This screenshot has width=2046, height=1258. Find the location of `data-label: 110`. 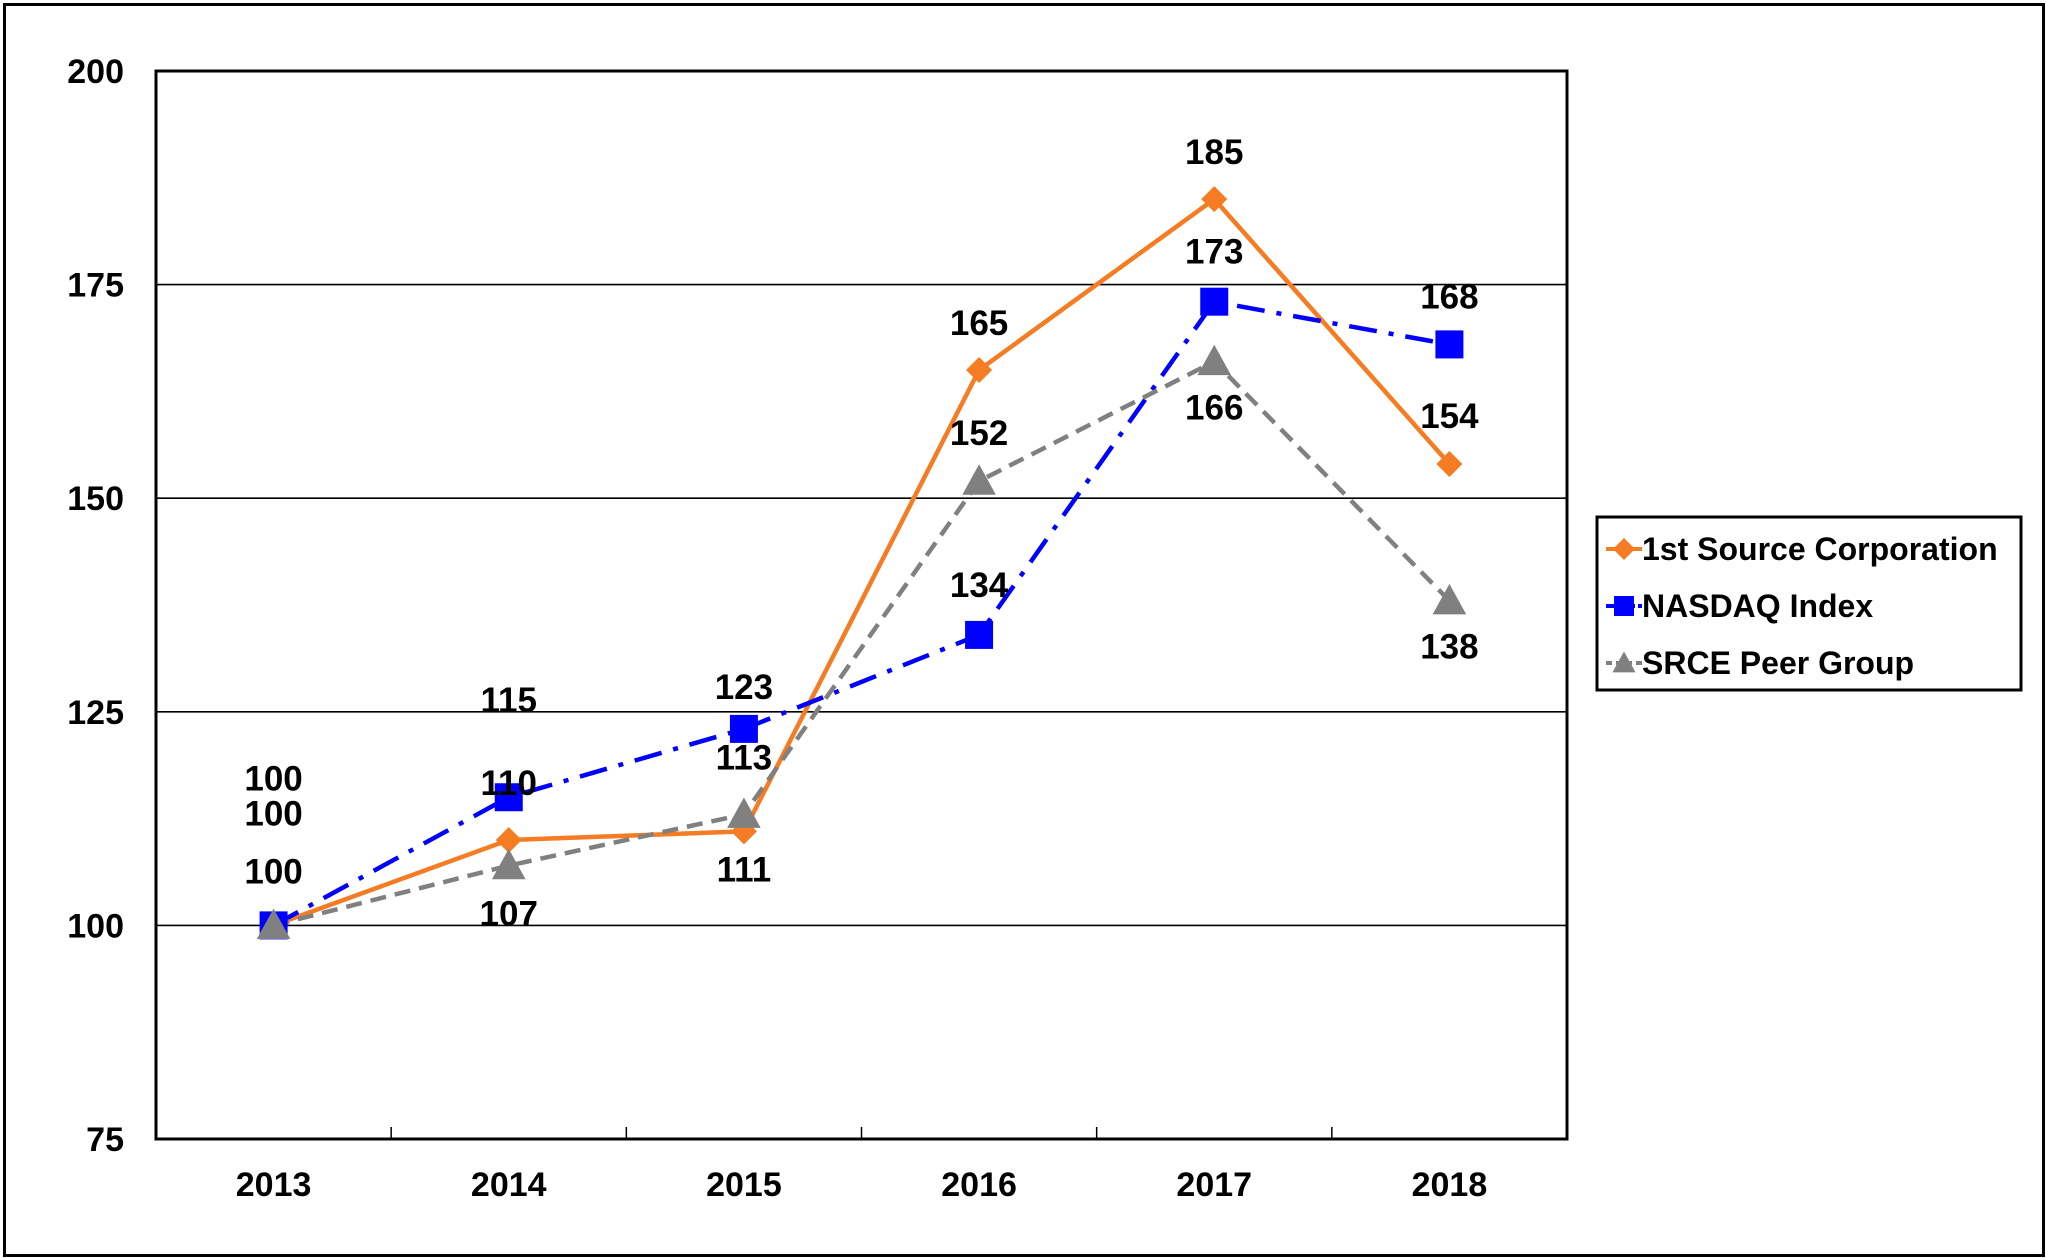

data-label: 110 is located at coordinates (509, 783).